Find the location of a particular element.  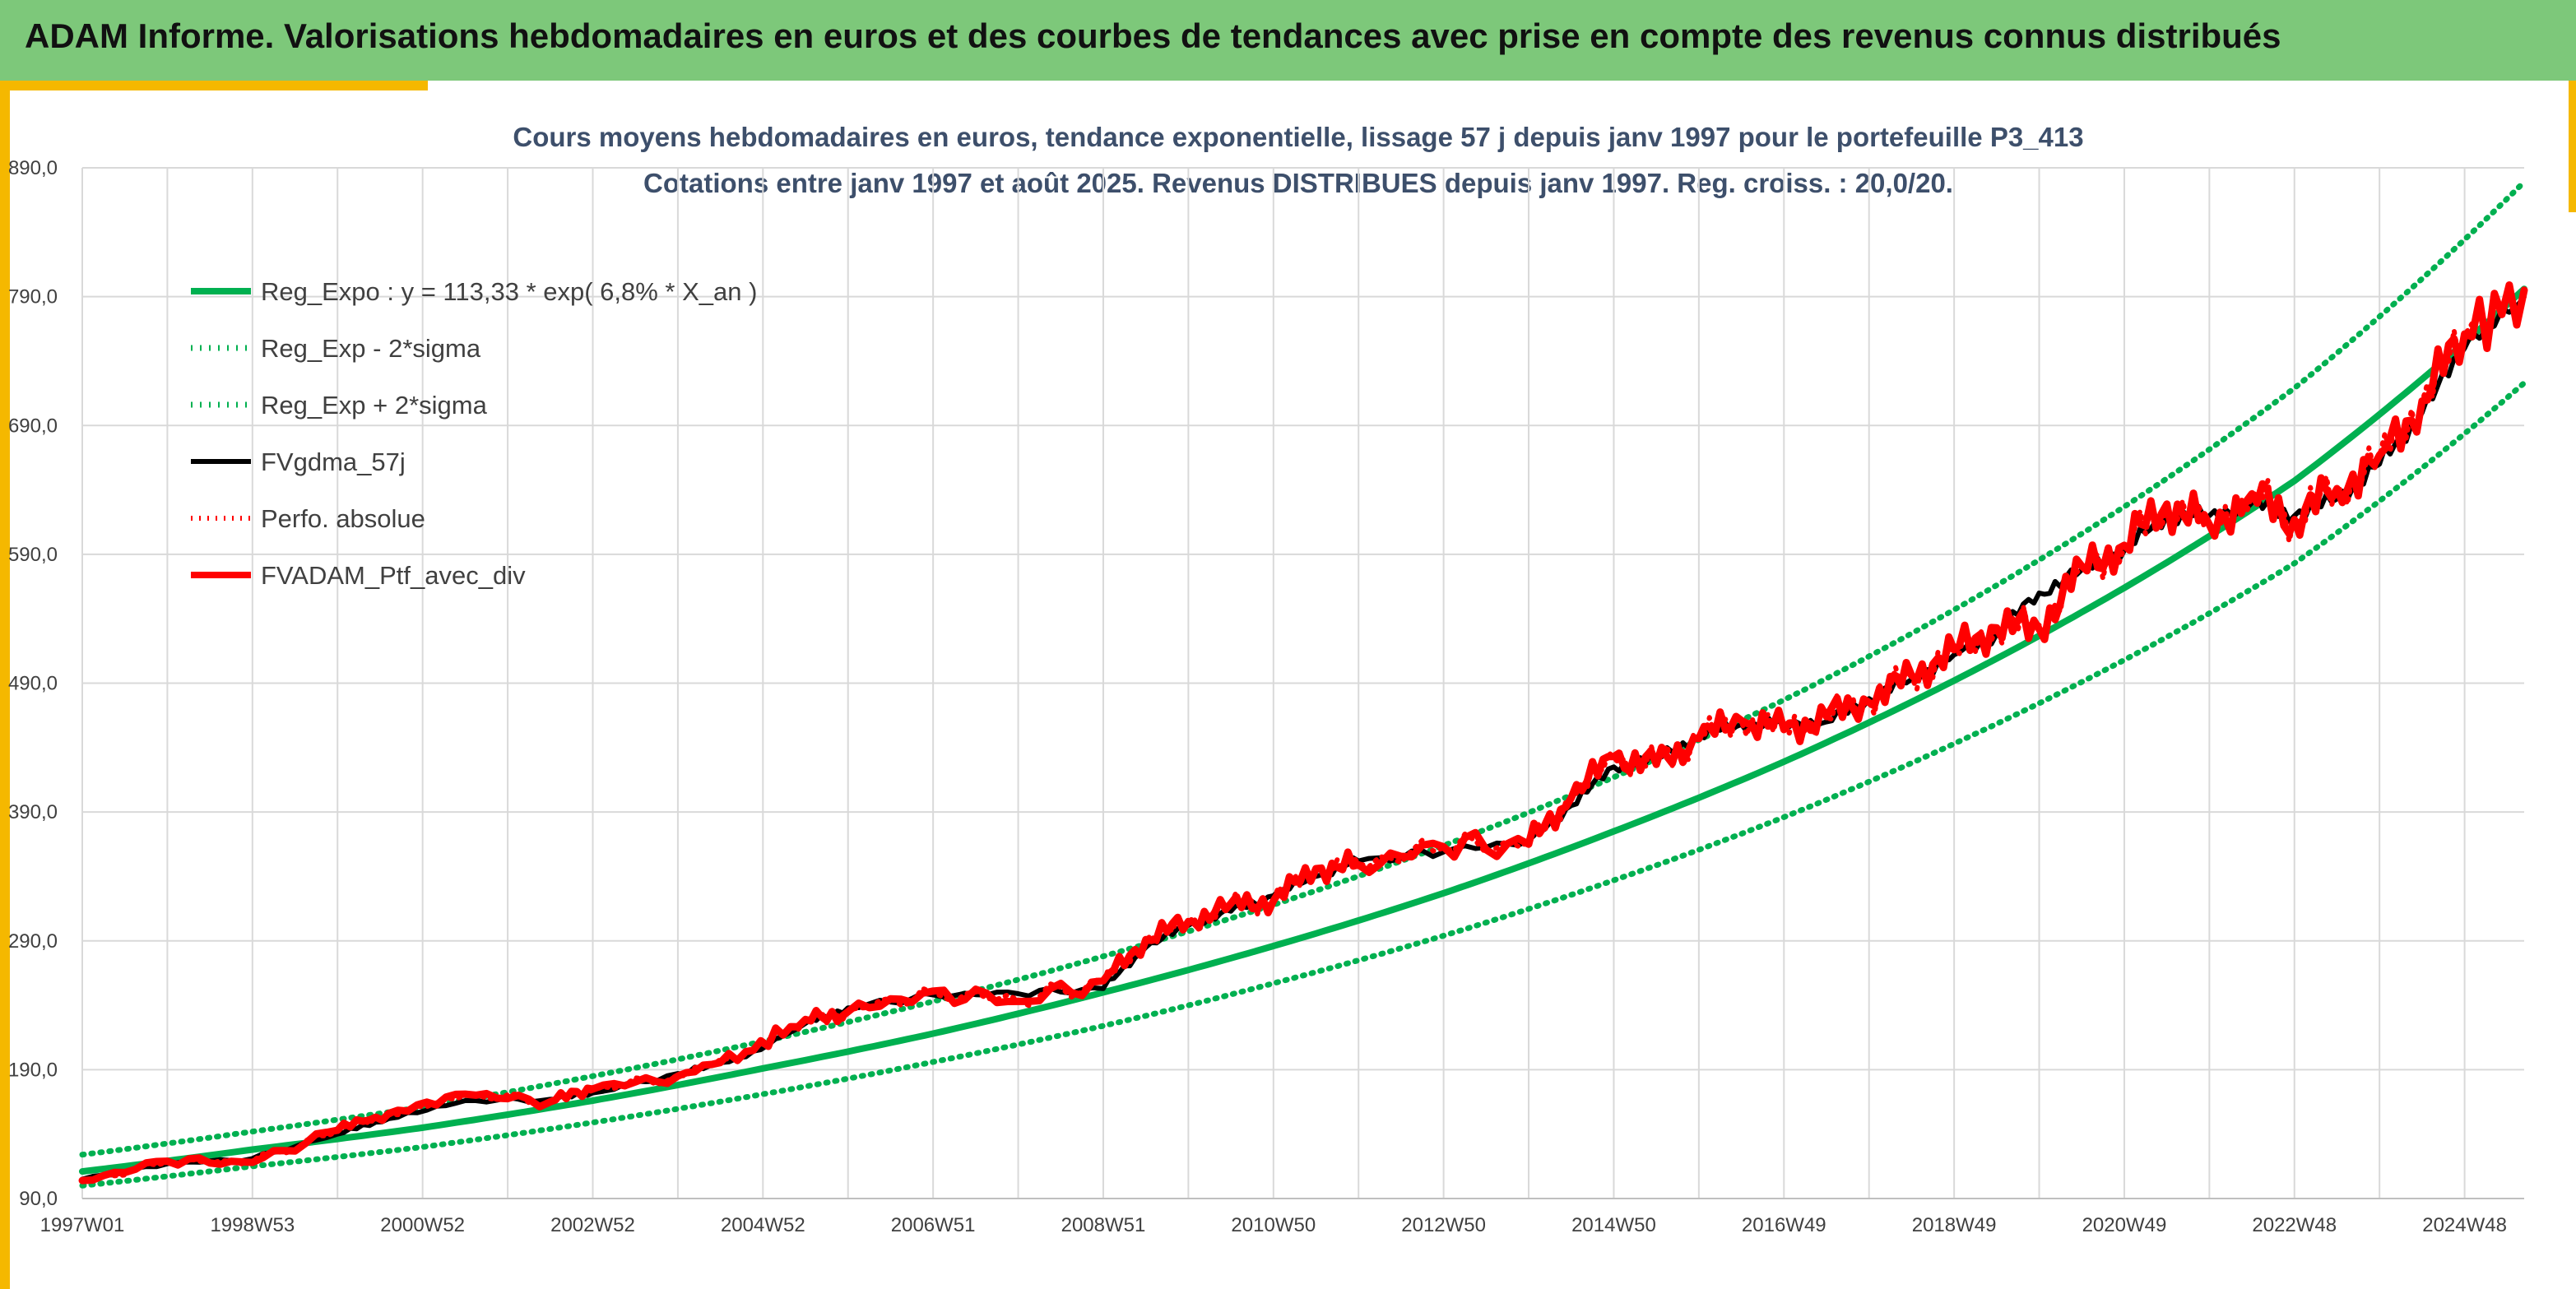

x-tick-label: 2000W52 is located at coordinates (422, 1225).